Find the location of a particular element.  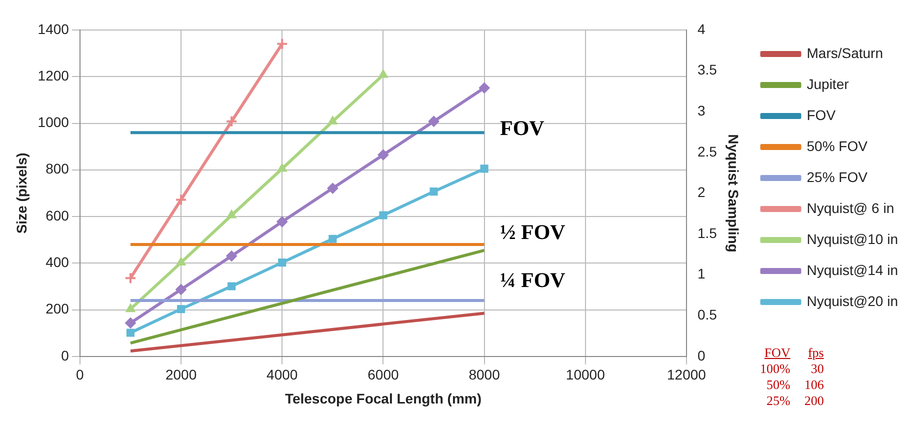

text: FOV fps is located at coordinates (794, 352).